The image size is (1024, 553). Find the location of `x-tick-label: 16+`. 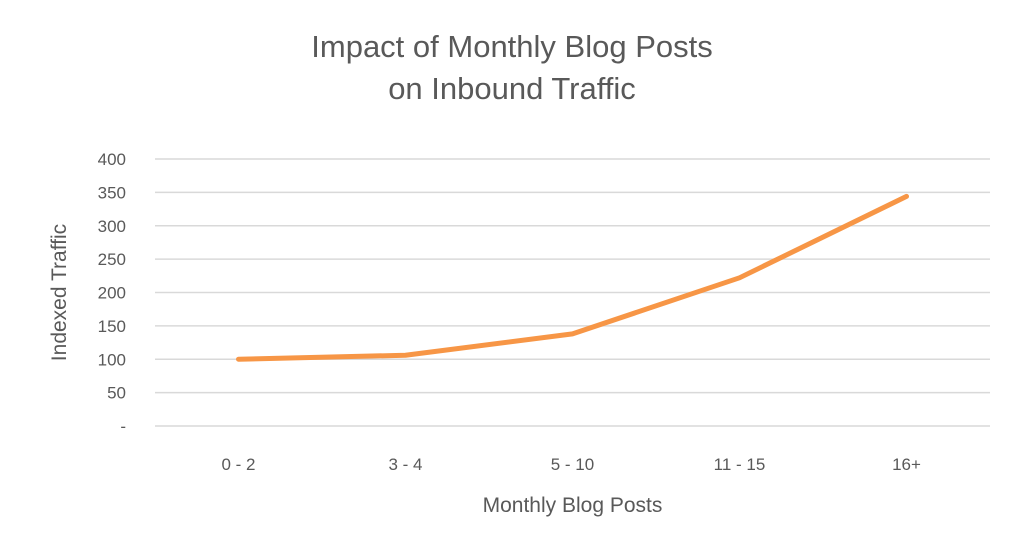

x-tick-label: 16+ is located at coordinates (906, 464).